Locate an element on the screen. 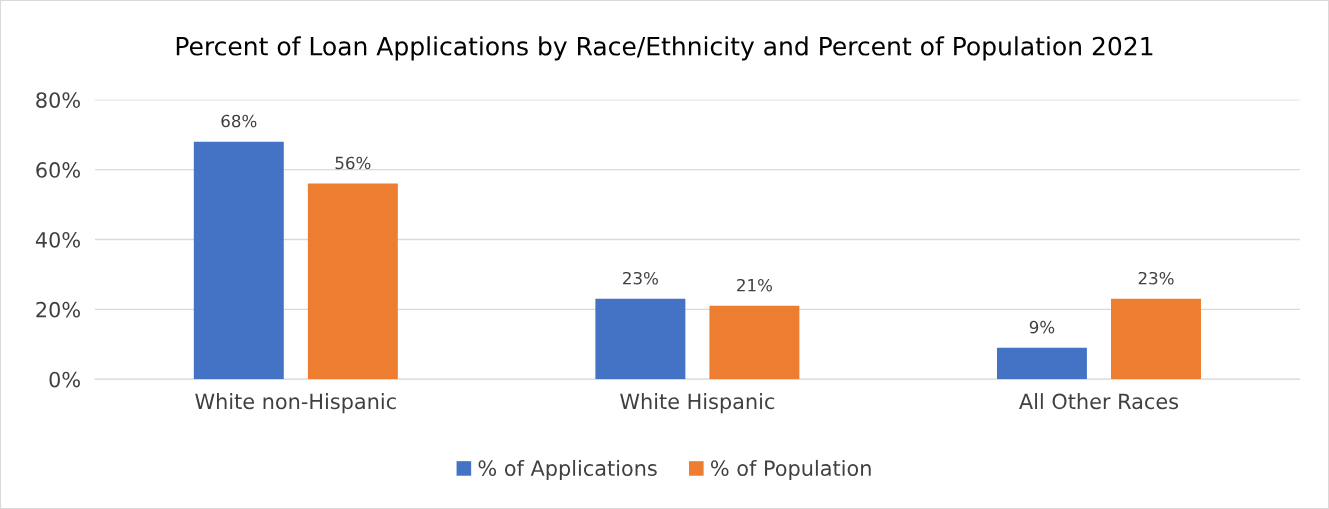 Image resolution: width=1329 pixels, height=509 pixels. y-tick-label: 40% is located at coordinates (57, 239).